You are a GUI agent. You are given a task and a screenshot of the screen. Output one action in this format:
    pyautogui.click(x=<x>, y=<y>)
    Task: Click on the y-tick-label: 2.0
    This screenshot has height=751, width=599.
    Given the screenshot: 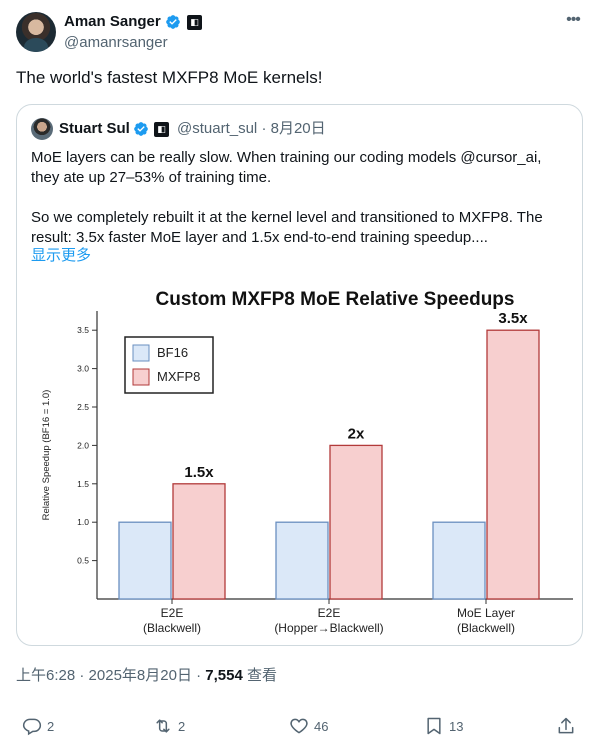 What is the action you would take?
    pyautogui.click(x=83, y=445)
    